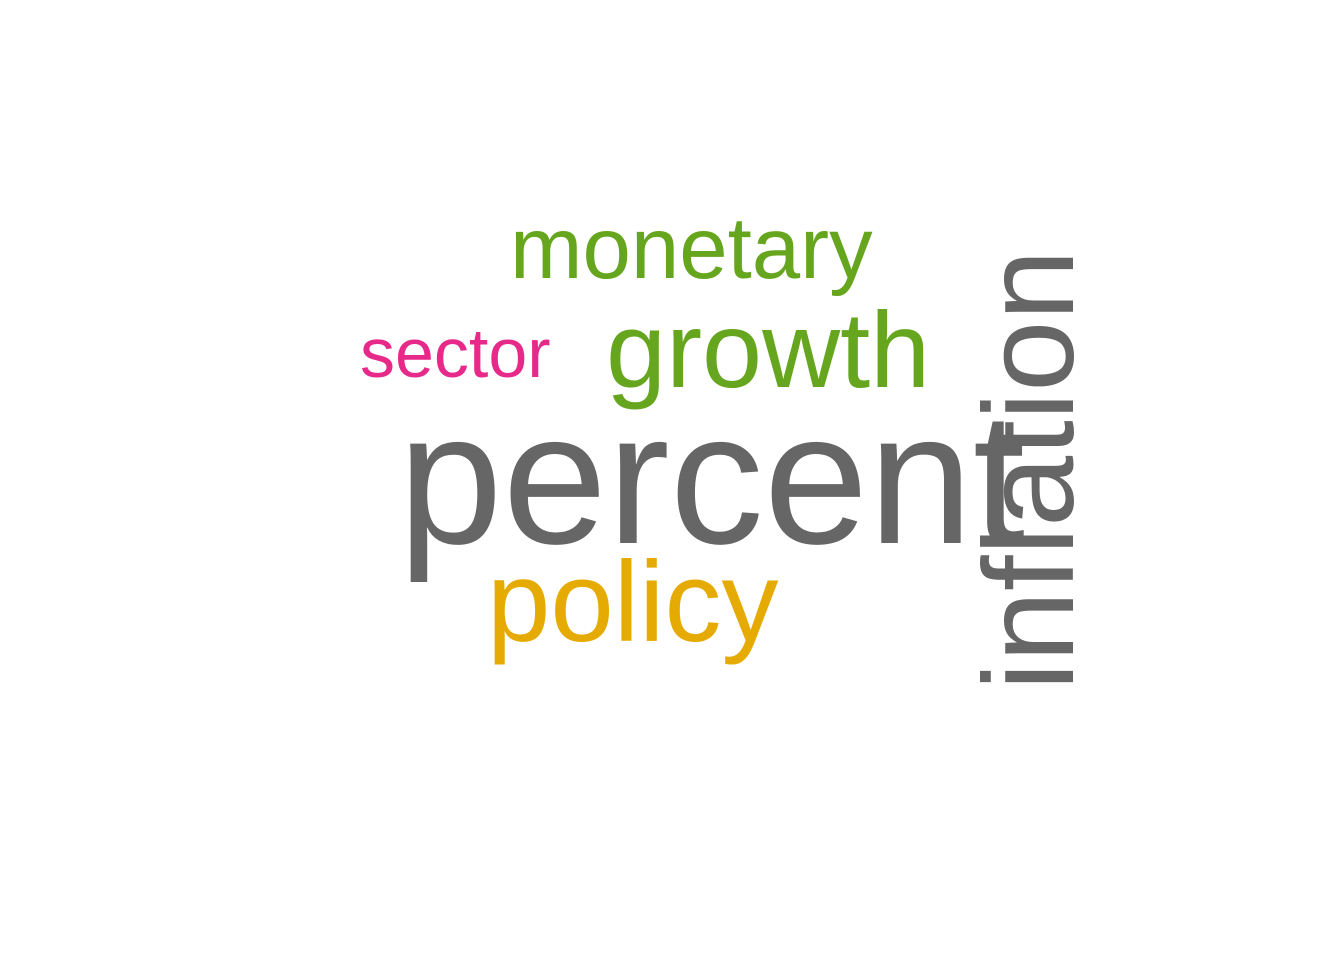  Describe the element at coordinates (768, 349) in the screenshot. I see `word-growth: growth` at that location.